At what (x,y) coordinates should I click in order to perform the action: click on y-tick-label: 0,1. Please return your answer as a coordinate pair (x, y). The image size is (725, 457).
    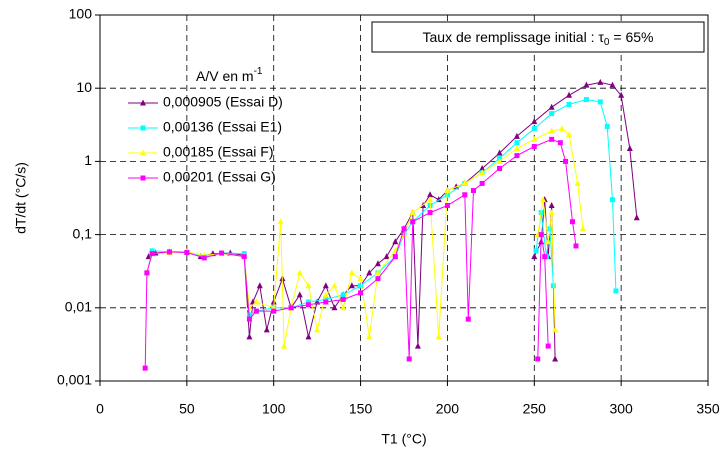
    Looking at the image, I should click on (83, 233).